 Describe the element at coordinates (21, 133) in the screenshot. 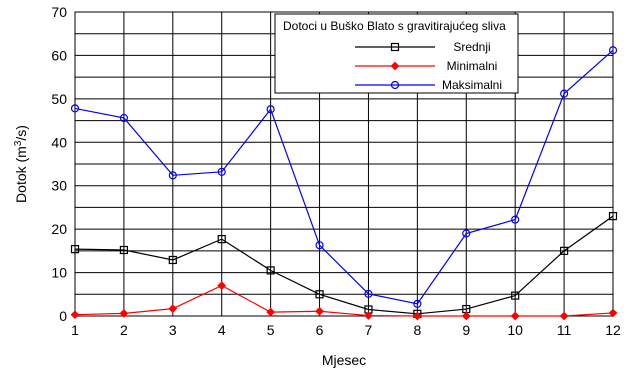

I see `y-axis-label-end: /s)` at that location.